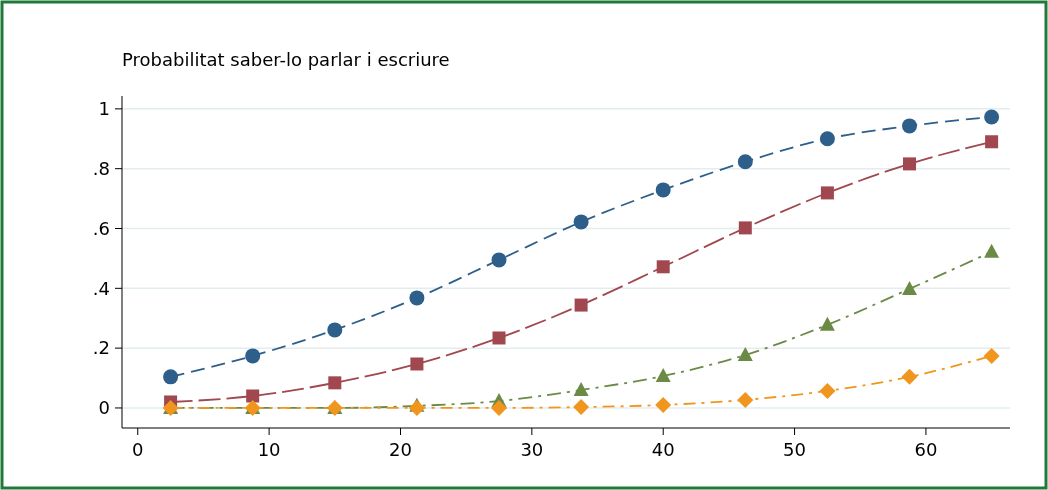  I want to click on x-tick-label: 10, so click(269, 449).